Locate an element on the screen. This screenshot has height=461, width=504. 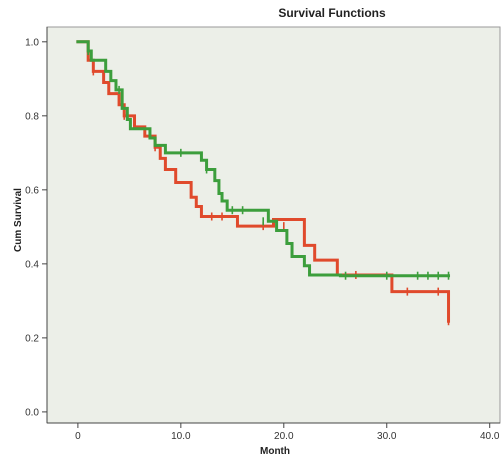
x-tick-label: 30.0 is located at coordinates (387, 436).